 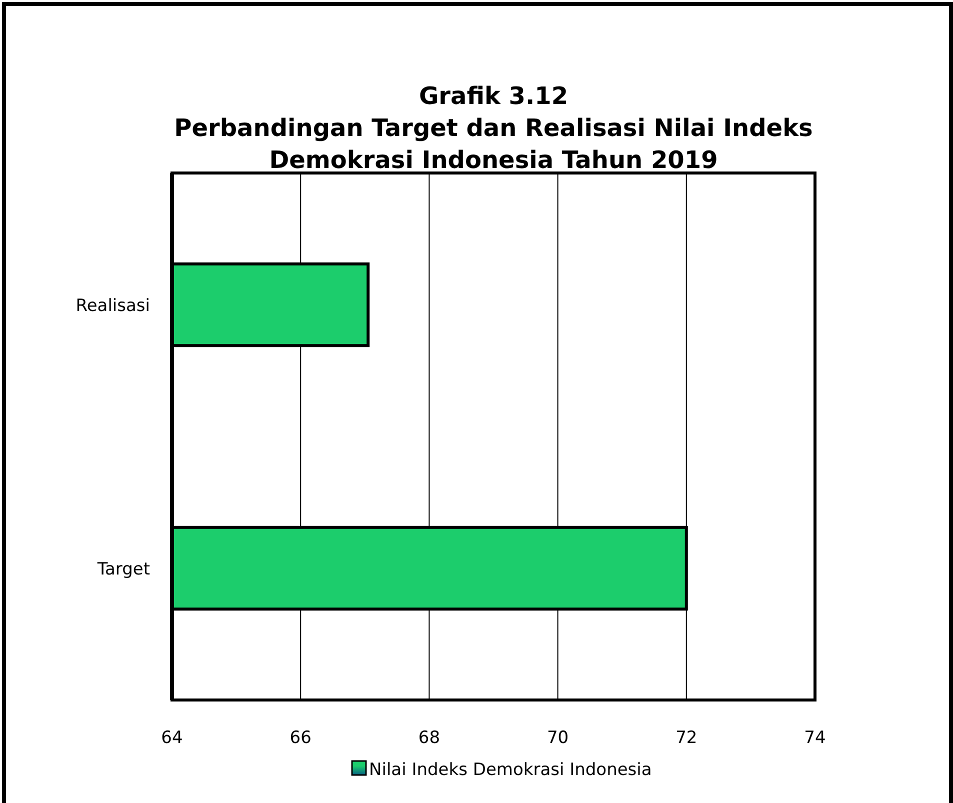 I want to click on y-tick-label: Realisasi, so click(x=113, y=306).